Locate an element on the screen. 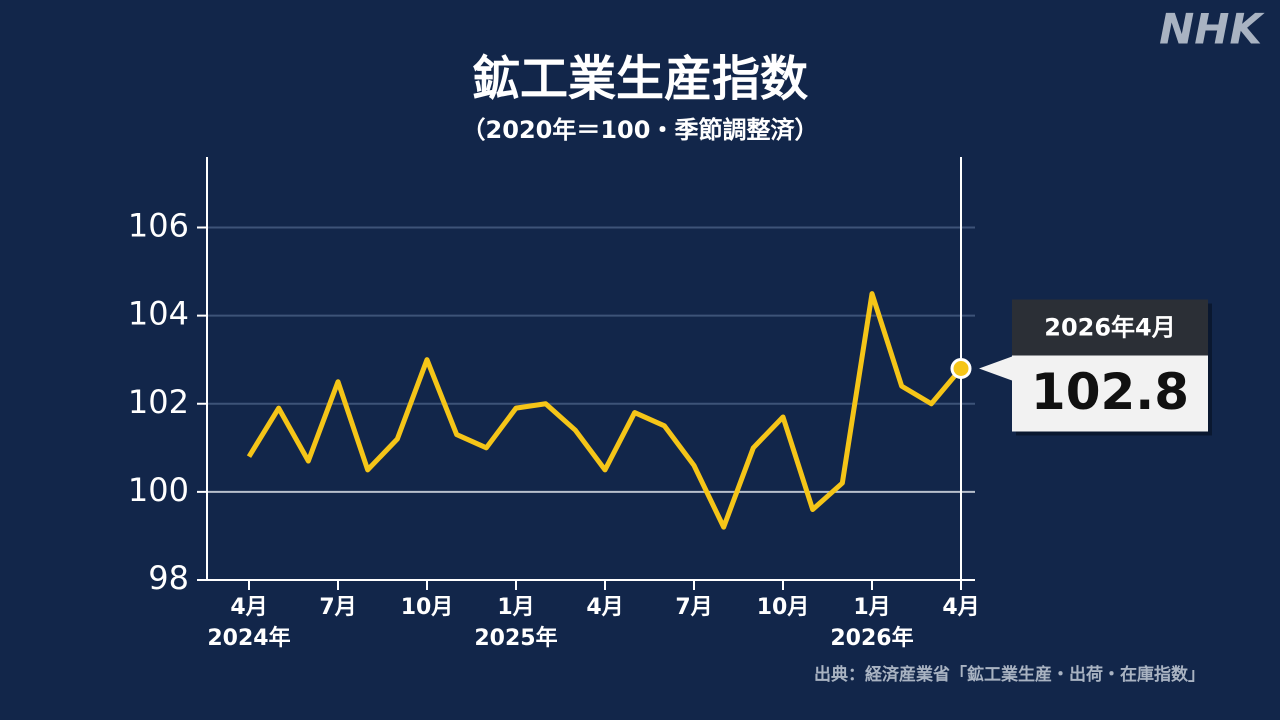  chart-title: 鉱工業生産指数 is located at coordinates (640, 79).